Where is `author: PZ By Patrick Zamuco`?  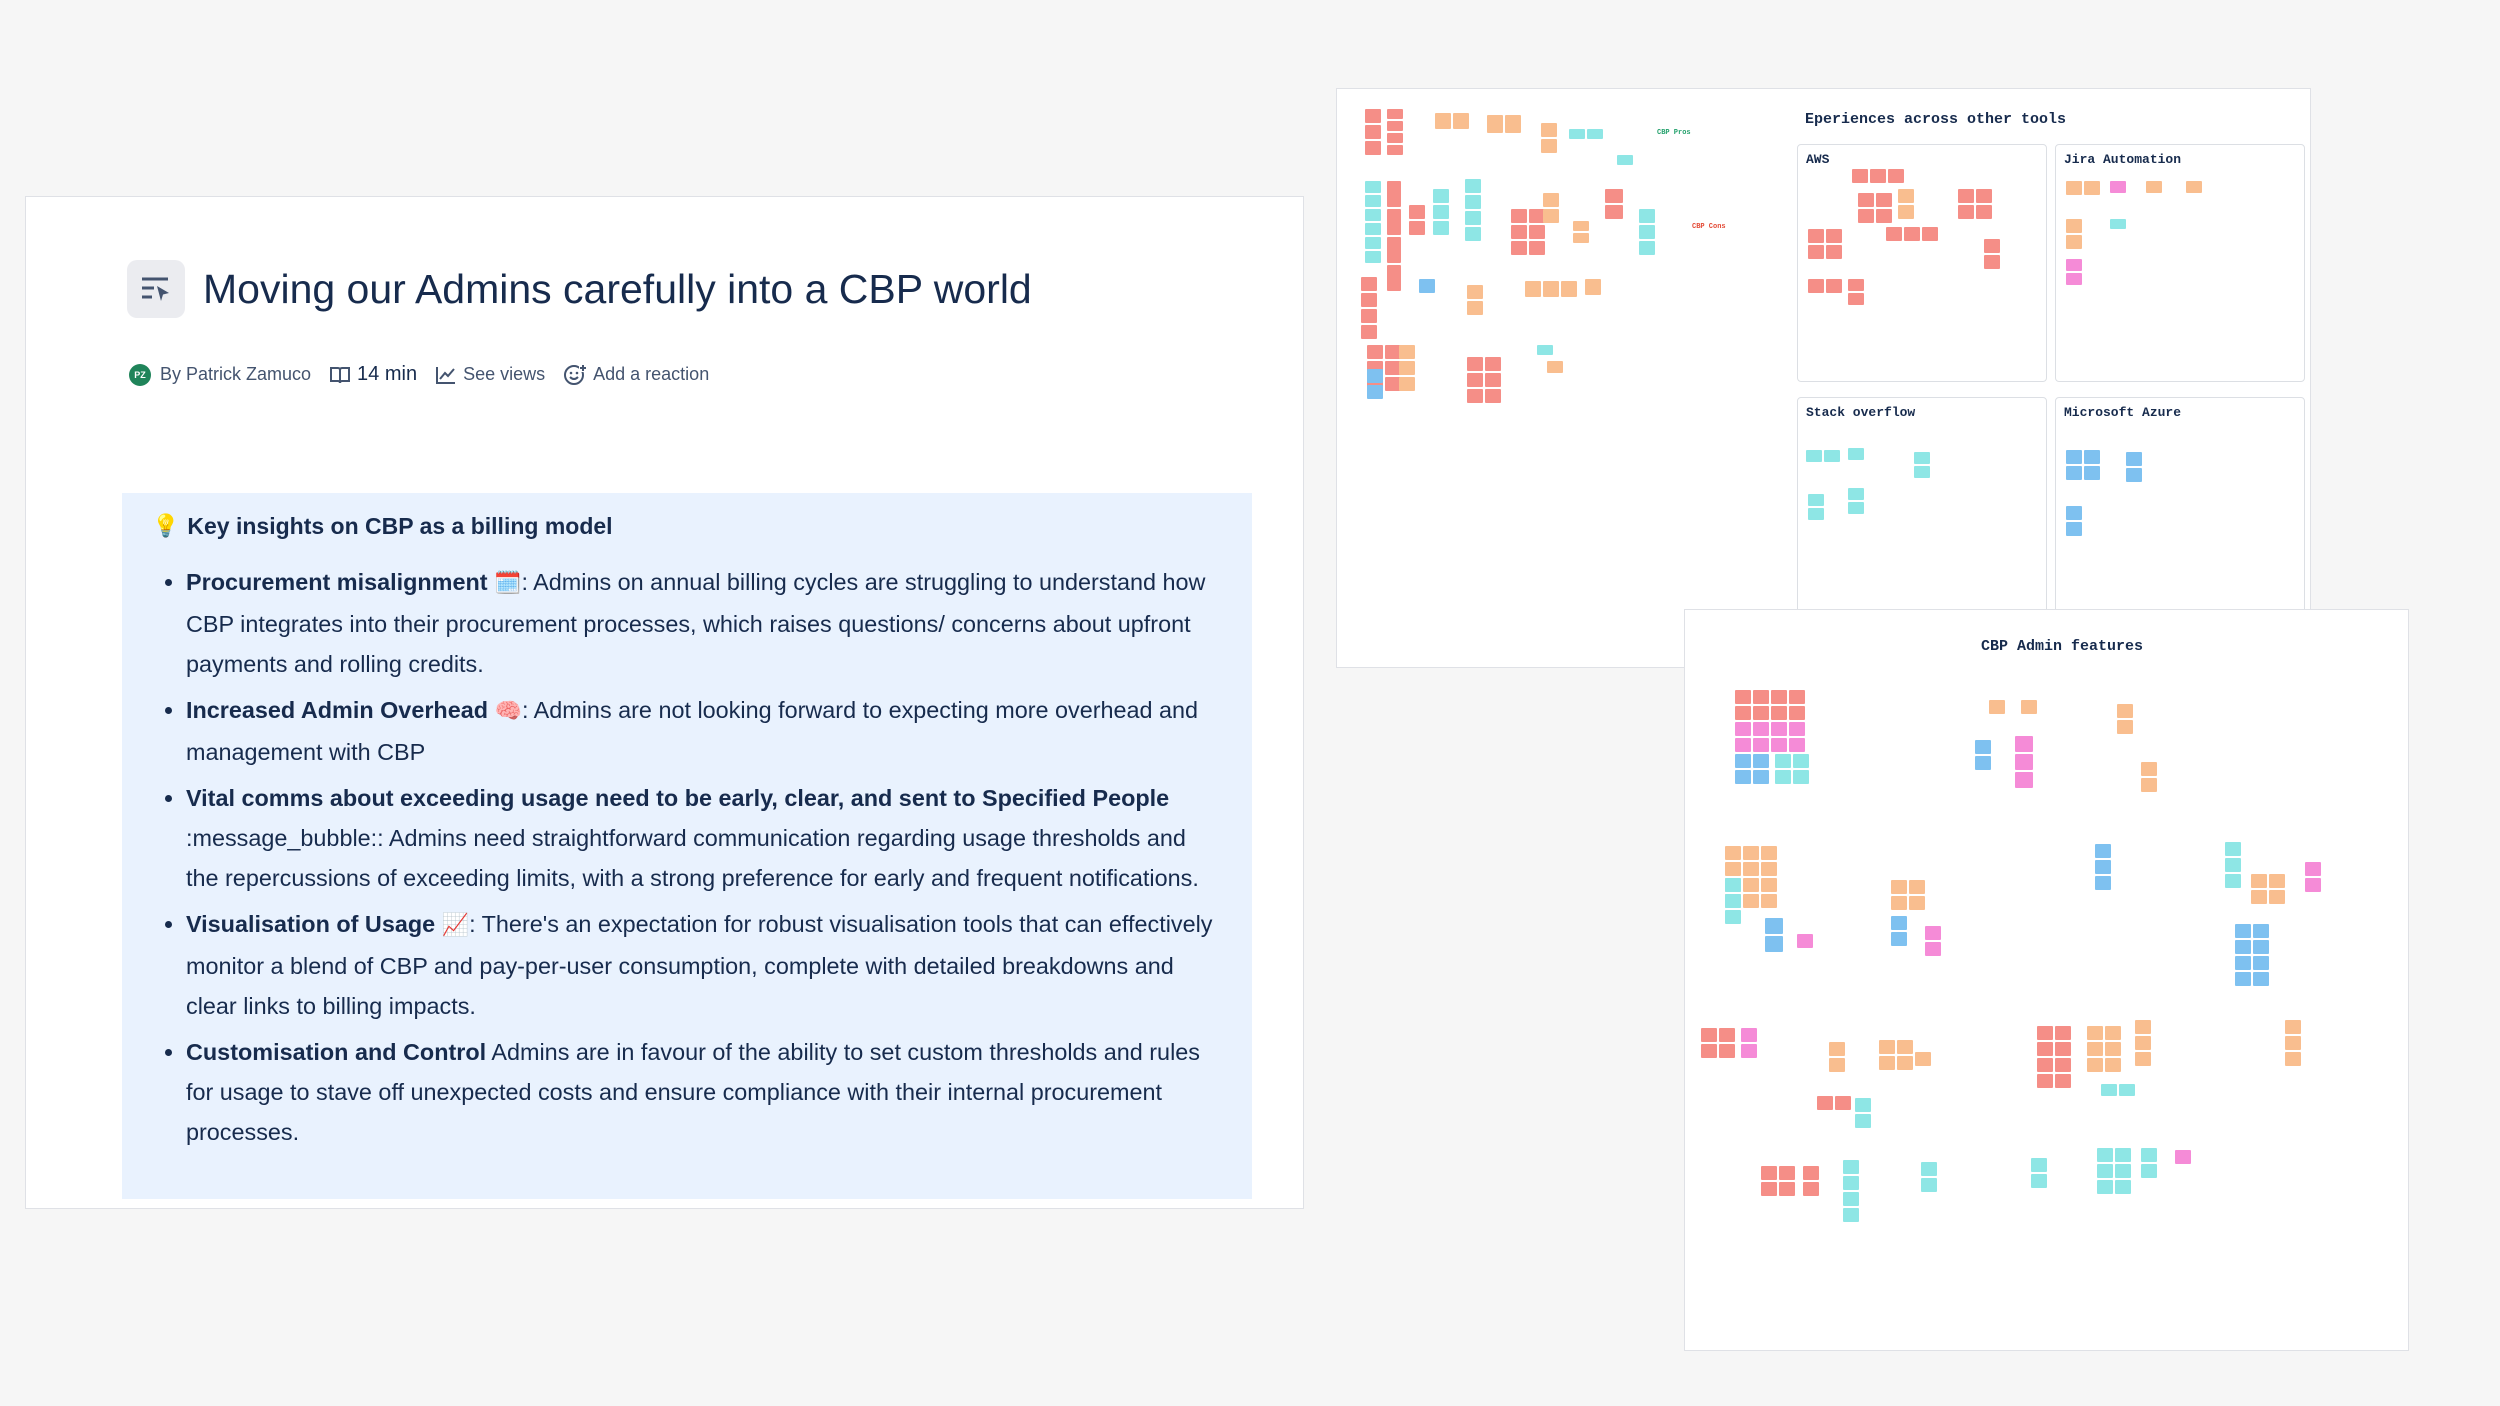
author: PZ By Patrick Zamuco is located at coordinates (220, 374).